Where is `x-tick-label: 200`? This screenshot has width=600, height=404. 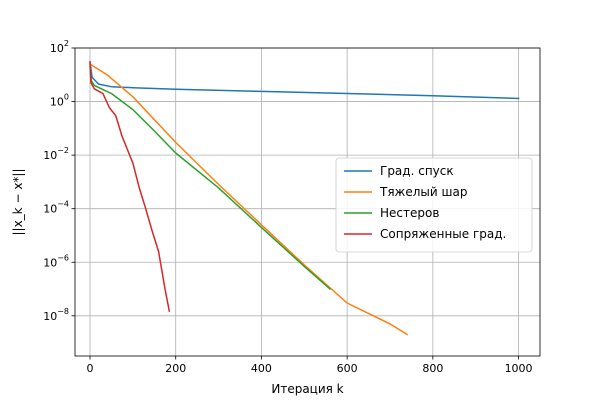
x-tick-label: 200 is located at coordinates (175, 368).